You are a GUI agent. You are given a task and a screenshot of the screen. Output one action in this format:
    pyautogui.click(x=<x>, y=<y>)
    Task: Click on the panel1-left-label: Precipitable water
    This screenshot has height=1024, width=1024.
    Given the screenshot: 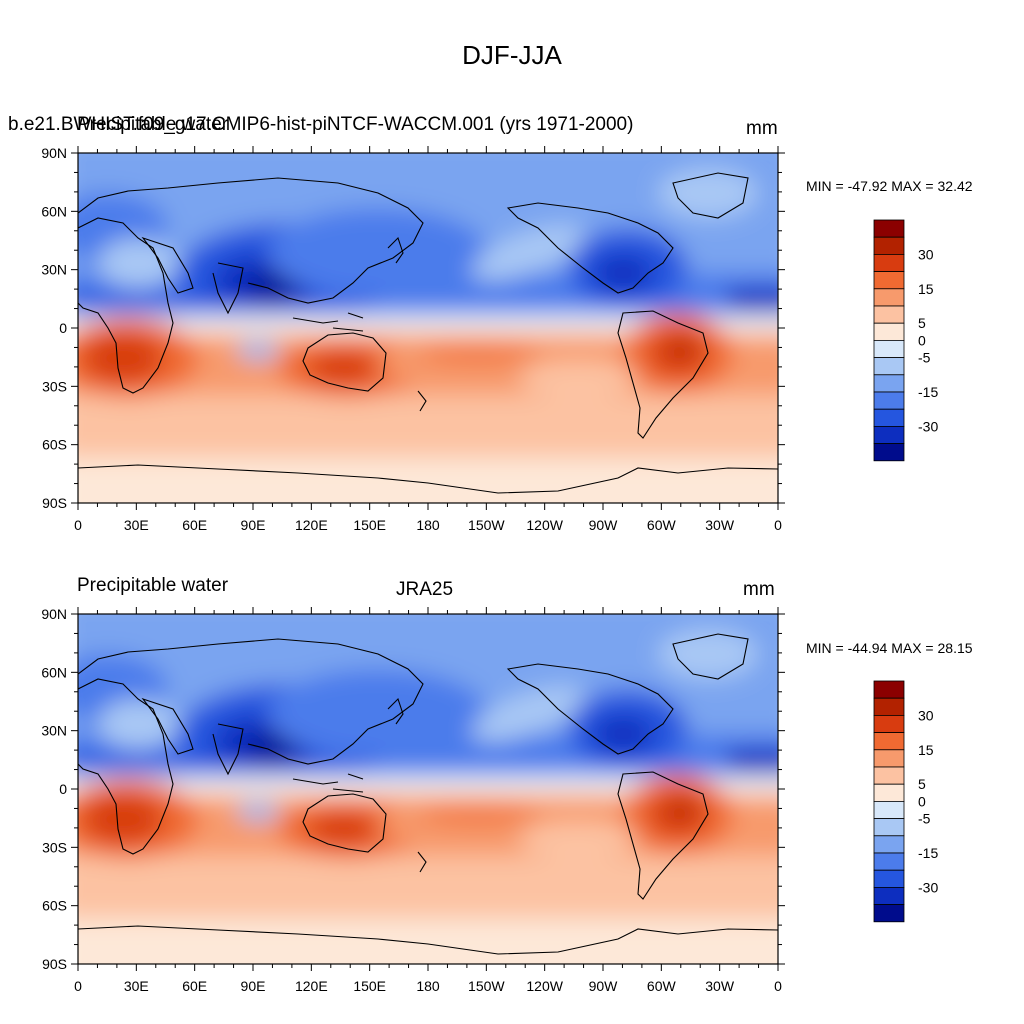 What is the action you would take?
    pyautogui.click(x=153, y=124)
    